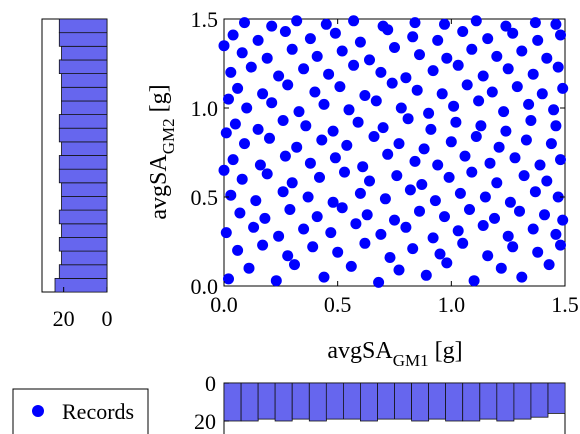 This screenshot has height=434, width=580. What do you see at coordinates (452, 304) in the screenshot?
I see `x-tick-label: 1.0` at bounding box center [452, 304].